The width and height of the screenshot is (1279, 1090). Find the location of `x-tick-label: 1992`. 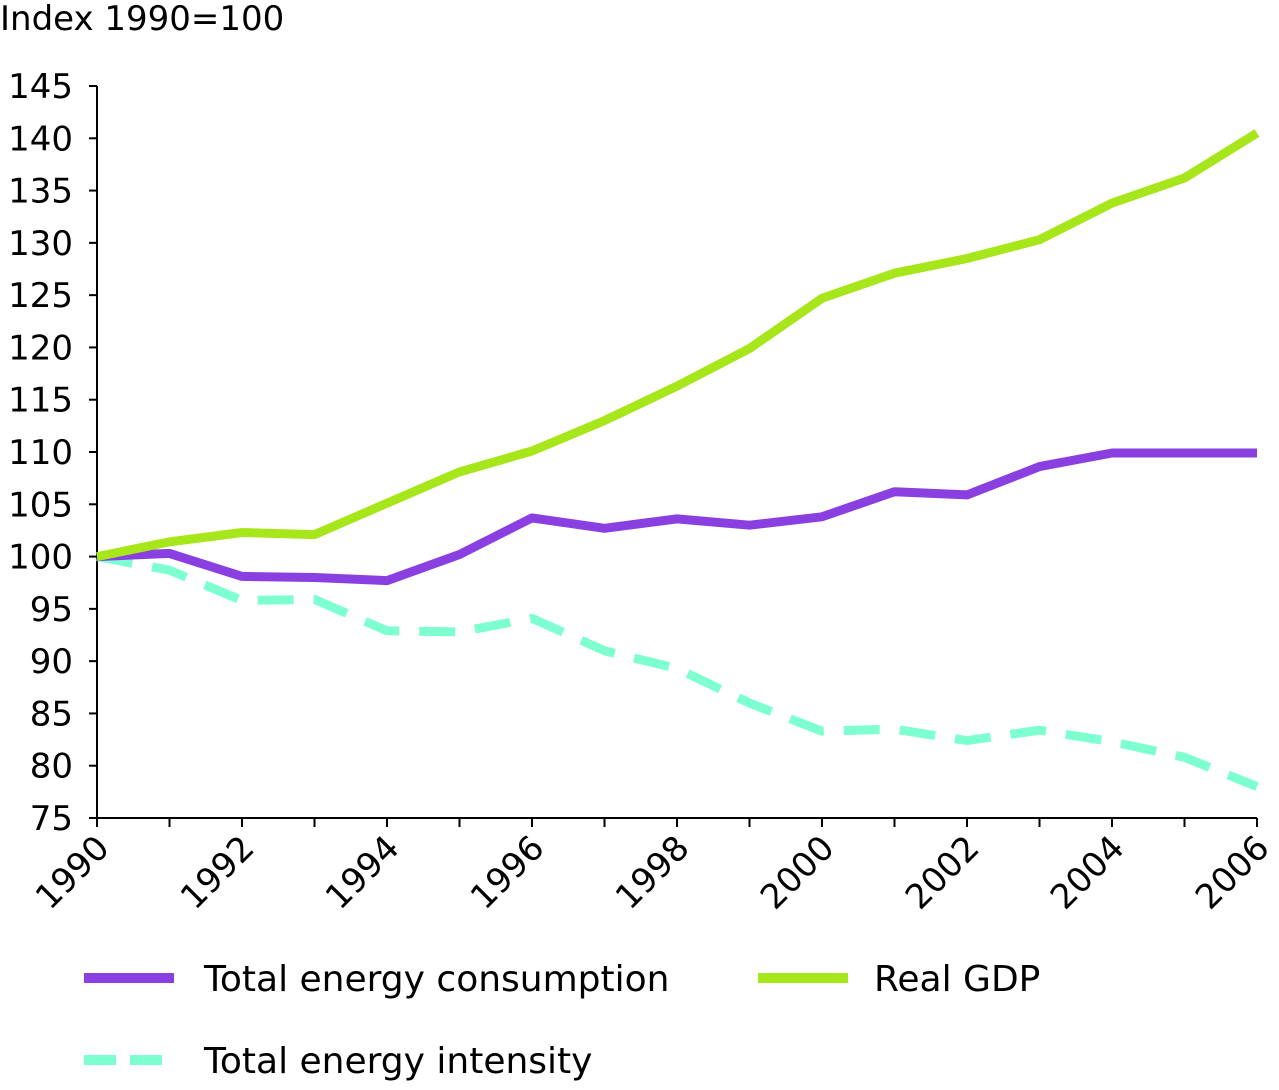

x-tick-label: 1992 is located at coordinates (217, 872).